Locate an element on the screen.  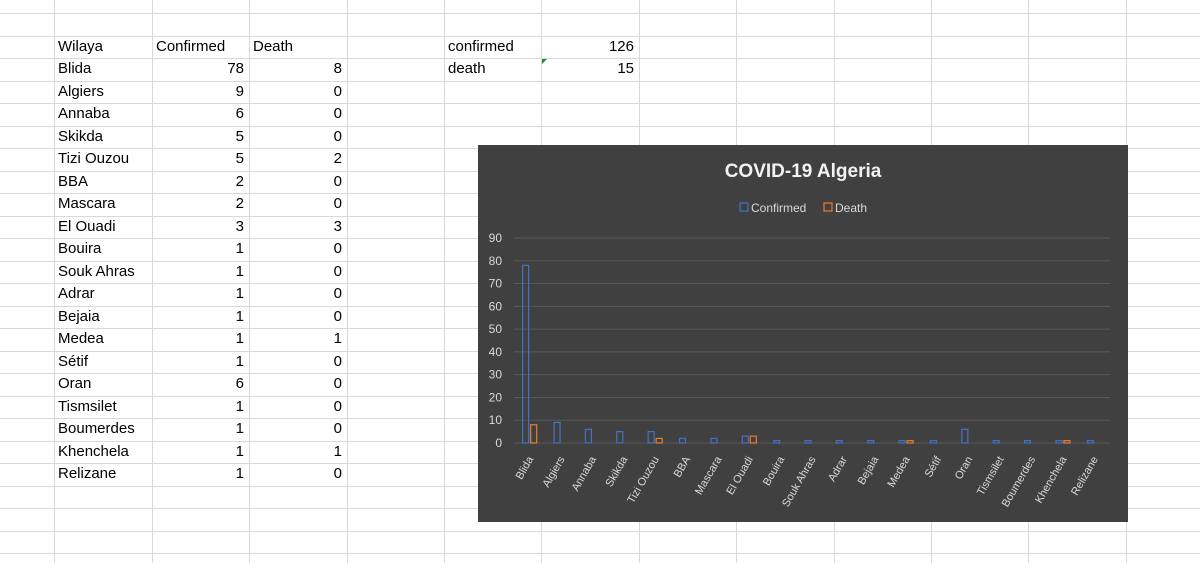
header-cell: Confirmed is located at coordinates (191, 46).